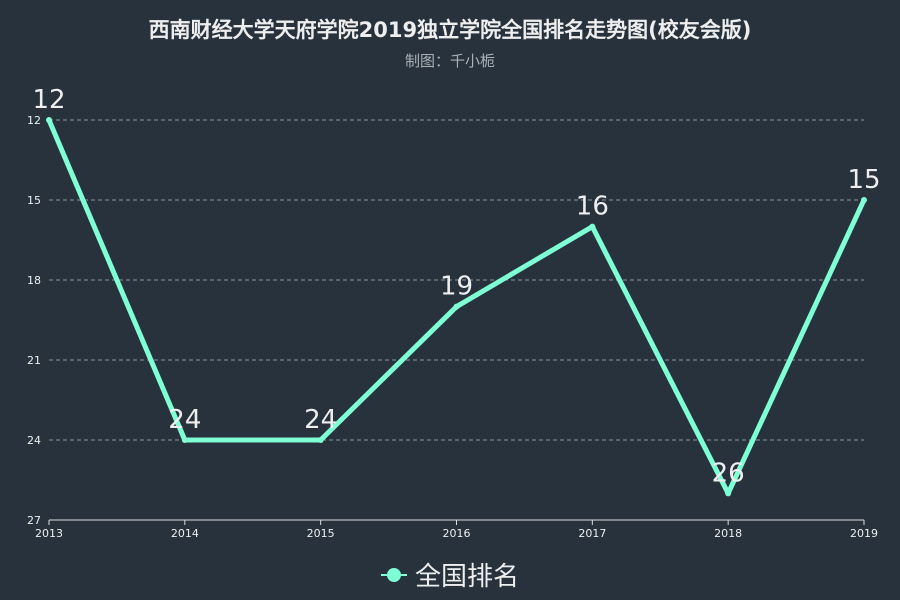  I want to click on legend-line-marker-icon, so click(393, 575).